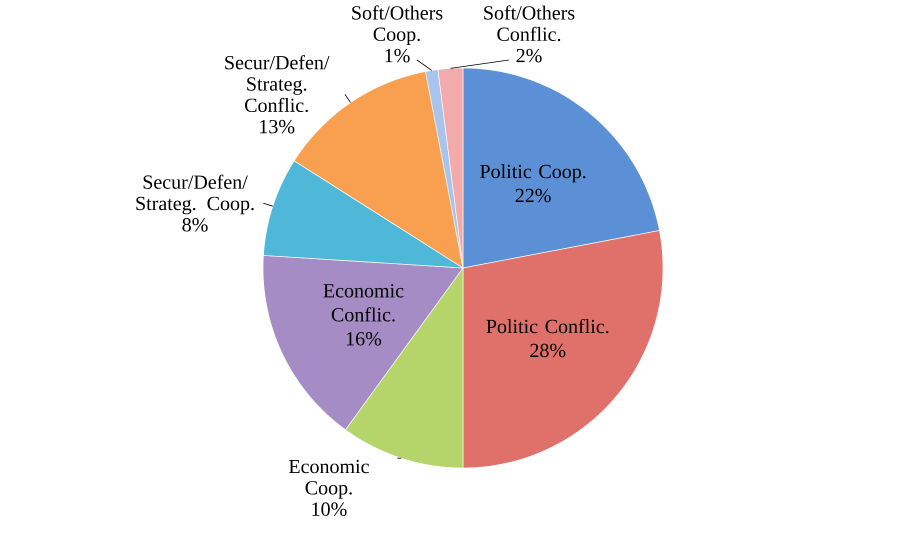 This screenshot has height=534, width=904. Describe the element at coordinates (364, 303) in the screenshot. I see `slice-label: Economic Conflic.` at that location.